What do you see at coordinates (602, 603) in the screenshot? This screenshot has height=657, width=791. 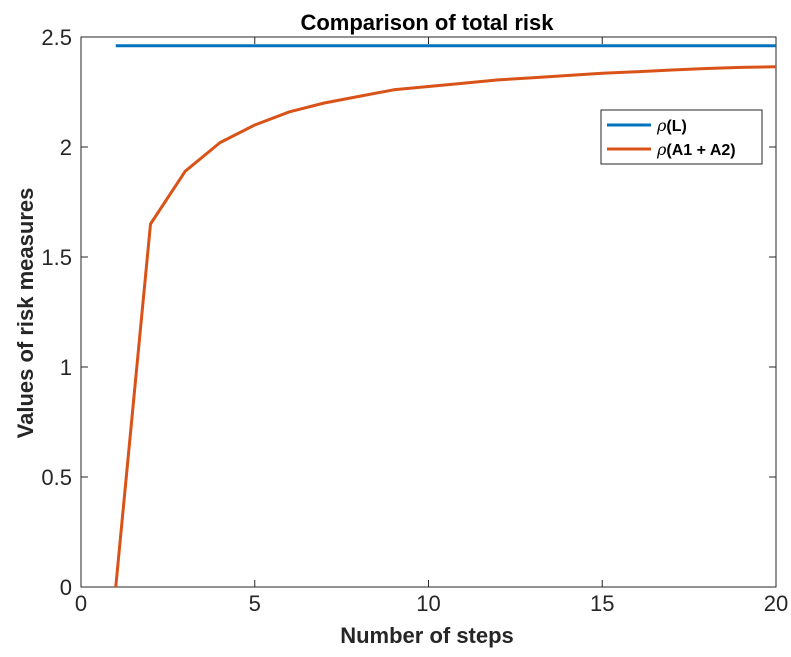 I see `x-tick-label: 15` at bounding box center [602, 603].